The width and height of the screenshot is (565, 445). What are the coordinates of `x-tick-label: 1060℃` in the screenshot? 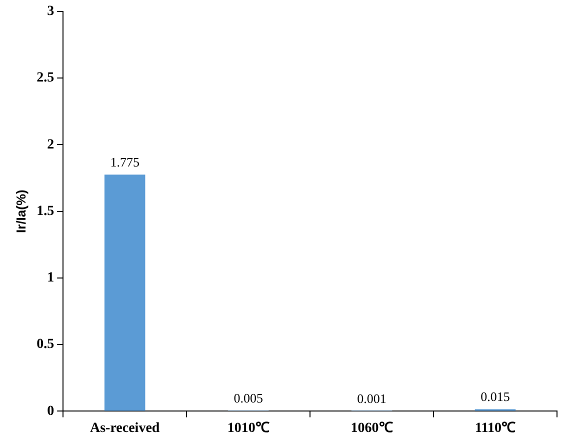 It's located at (371, 428).